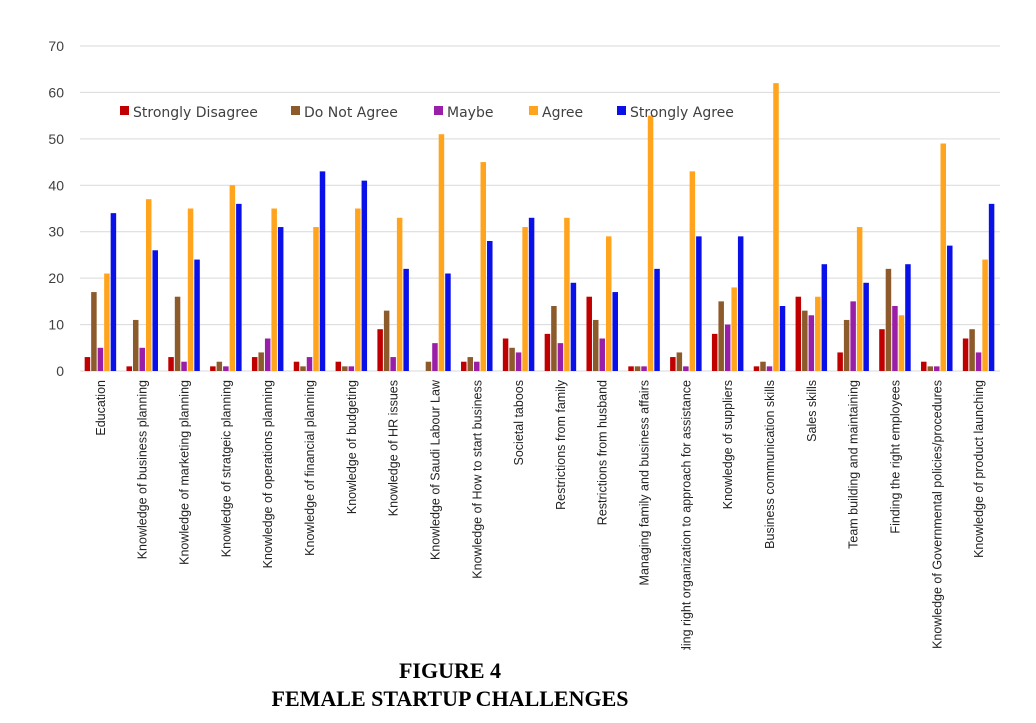  Describe the element at coordinates (682, 113) in the screenshot. I see `legend-label: Strongly Agree` at that location.